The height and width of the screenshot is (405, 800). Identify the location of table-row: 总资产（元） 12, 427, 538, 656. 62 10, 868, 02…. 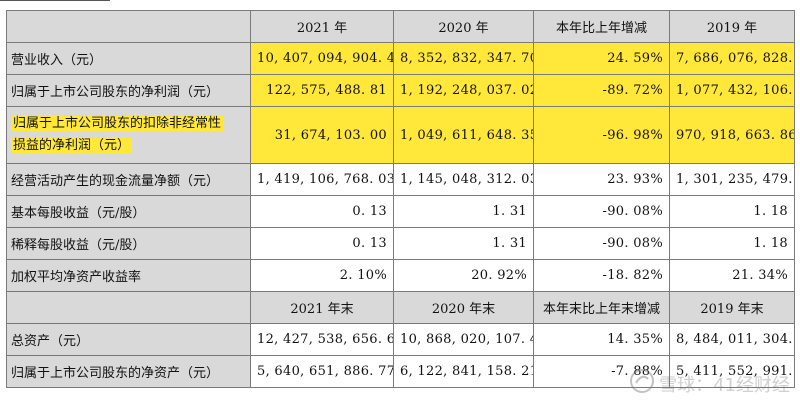
(400, 339).